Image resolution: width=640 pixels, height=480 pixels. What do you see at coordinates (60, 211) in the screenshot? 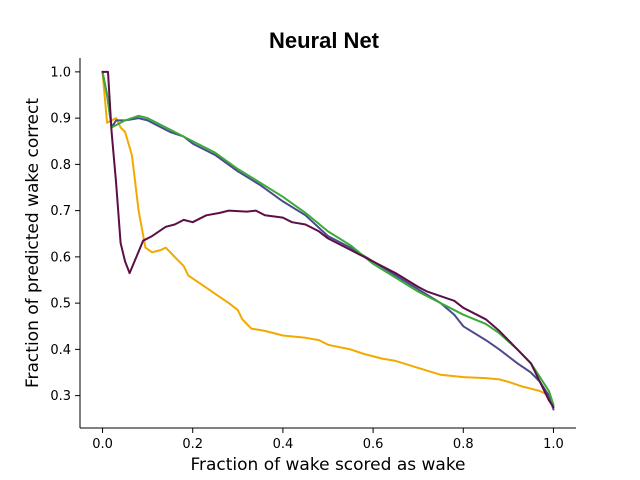
I see `y-tick-label: 0.7` at bounding box center [60, 211].